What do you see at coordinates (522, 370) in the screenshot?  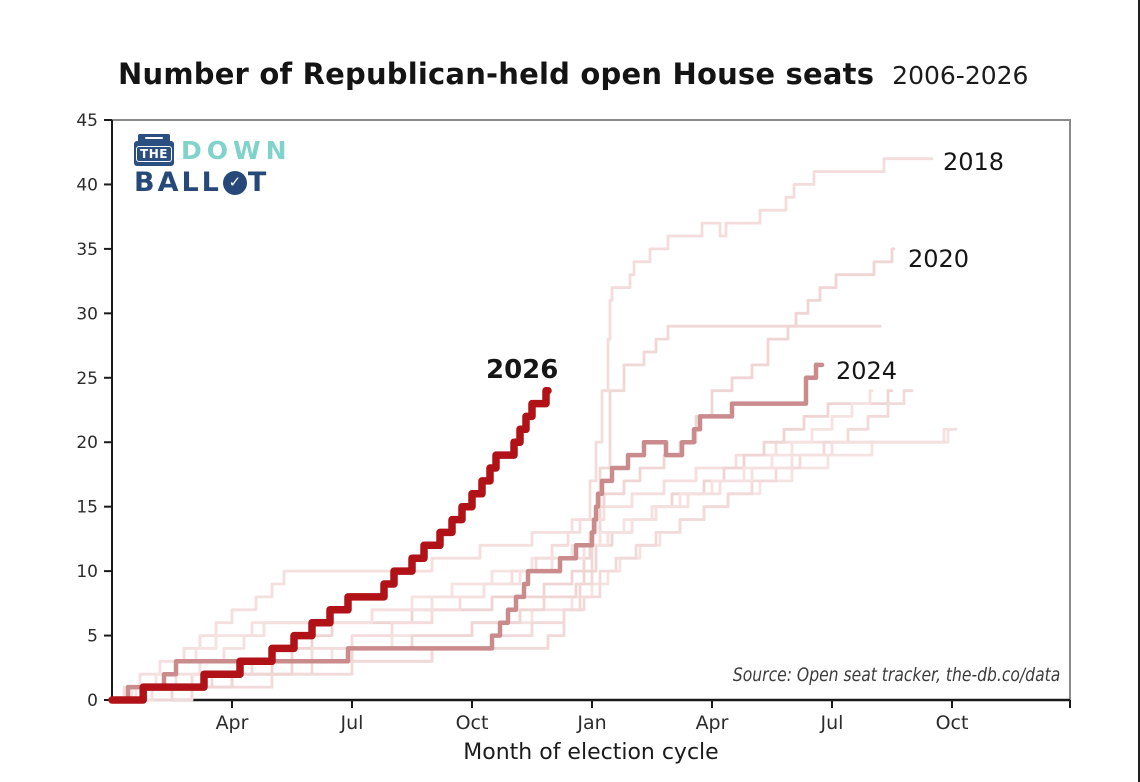 I see `year-label-2026: 2026` at bounding box center [522, 370].